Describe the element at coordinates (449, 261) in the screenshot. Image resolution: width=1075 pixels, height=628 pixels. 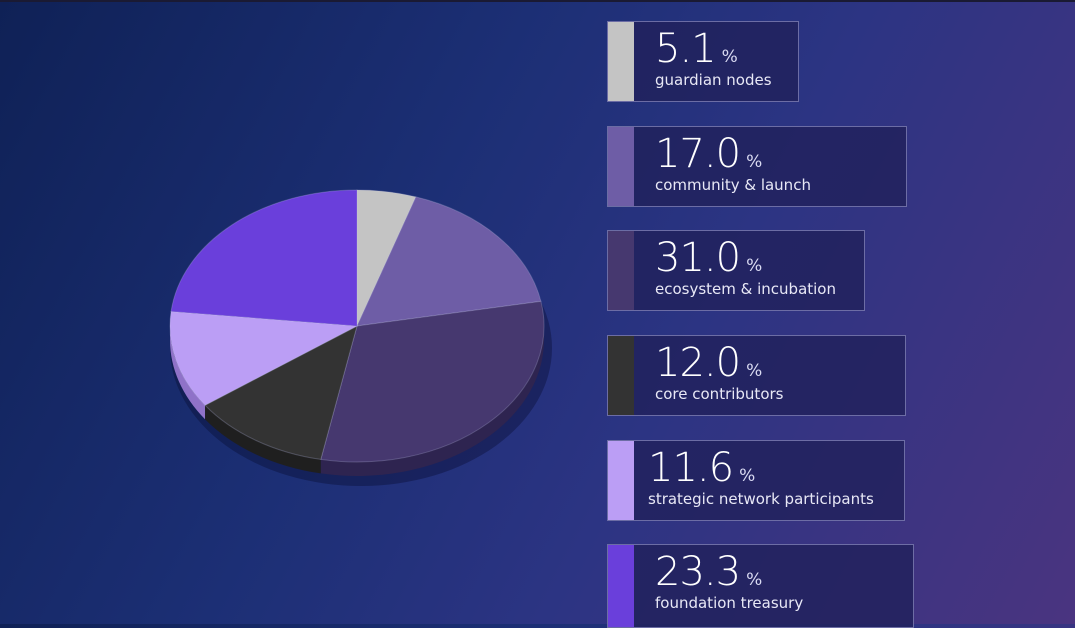
I see `pie-slice-community-launch` at that location.